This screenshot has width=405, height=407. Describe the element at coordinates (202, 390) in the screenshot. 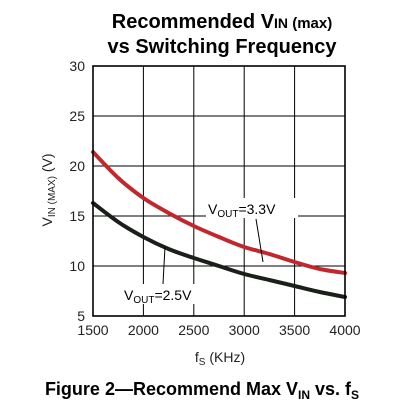

I see `figure-caption: Figure 2—Recommend Max VIN vs. fS` at that location.